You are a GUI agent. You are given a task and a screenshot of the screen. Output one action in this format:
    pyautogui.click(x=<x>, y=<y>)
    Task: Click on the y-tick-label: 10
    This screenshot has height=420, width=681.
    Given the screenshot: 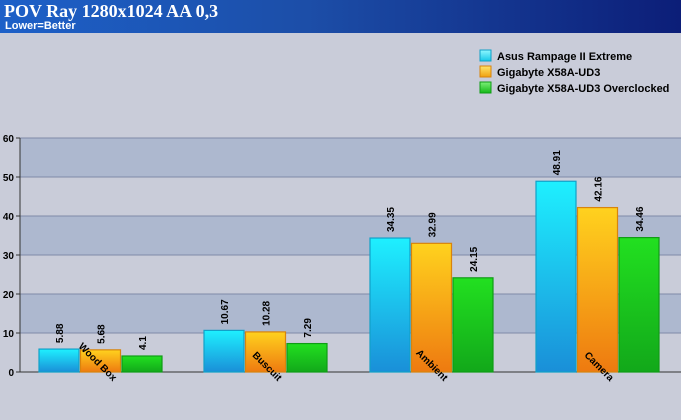 What is the action you would take?
    pyautogui.click(x=9, y=334)
    